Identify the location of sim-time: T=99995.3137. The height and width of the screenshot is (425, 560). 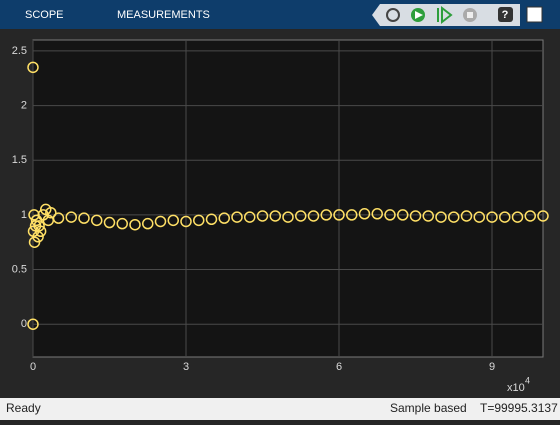
(519, 408).